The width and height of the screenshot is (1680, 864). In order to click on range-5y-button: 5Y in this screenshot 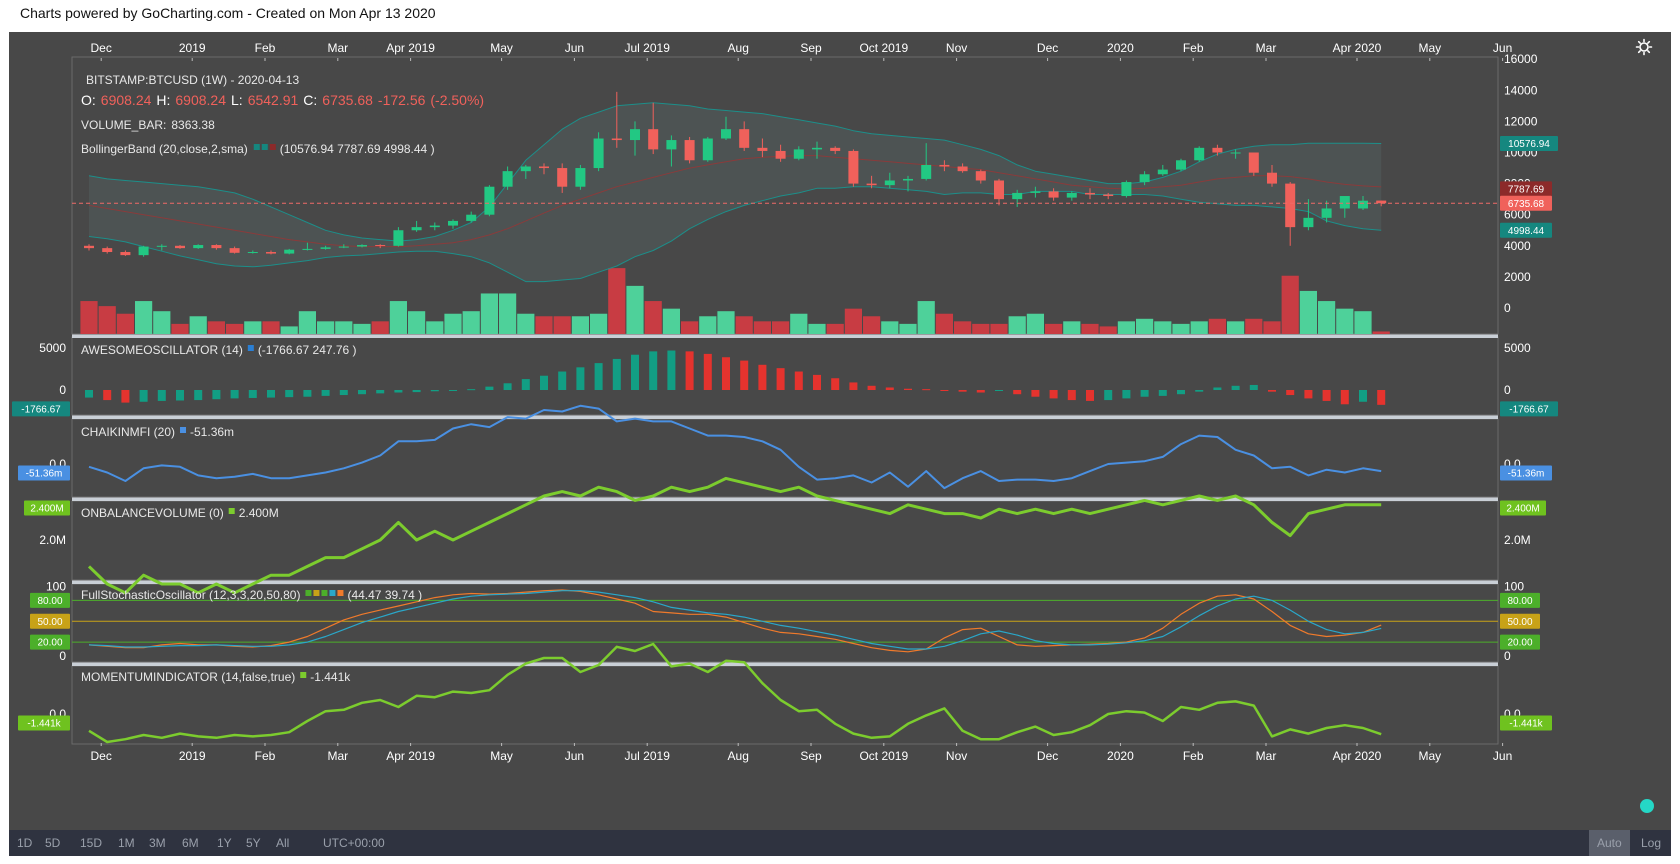, I will do `click(253, 843)`.